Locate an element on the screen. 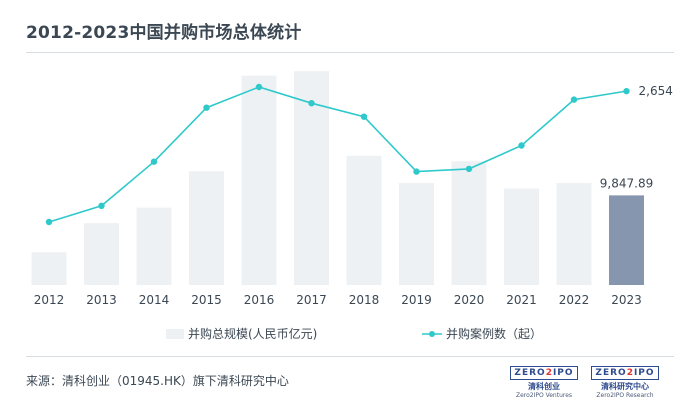 The width and height of the screenshot is (700, 412). x-tick-2023: 2023 is located at coordinates (626, 300).